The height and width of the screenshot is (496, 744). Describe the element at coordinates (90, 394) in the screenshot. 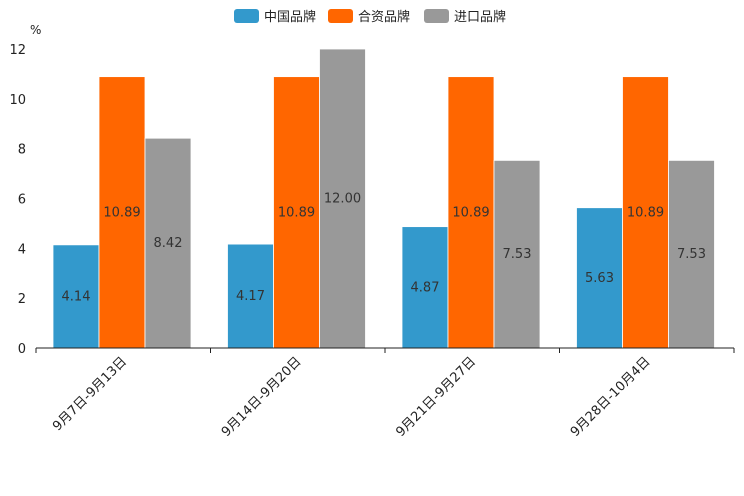

I see `x-category-label: 9月7日-9月13日` at that location.